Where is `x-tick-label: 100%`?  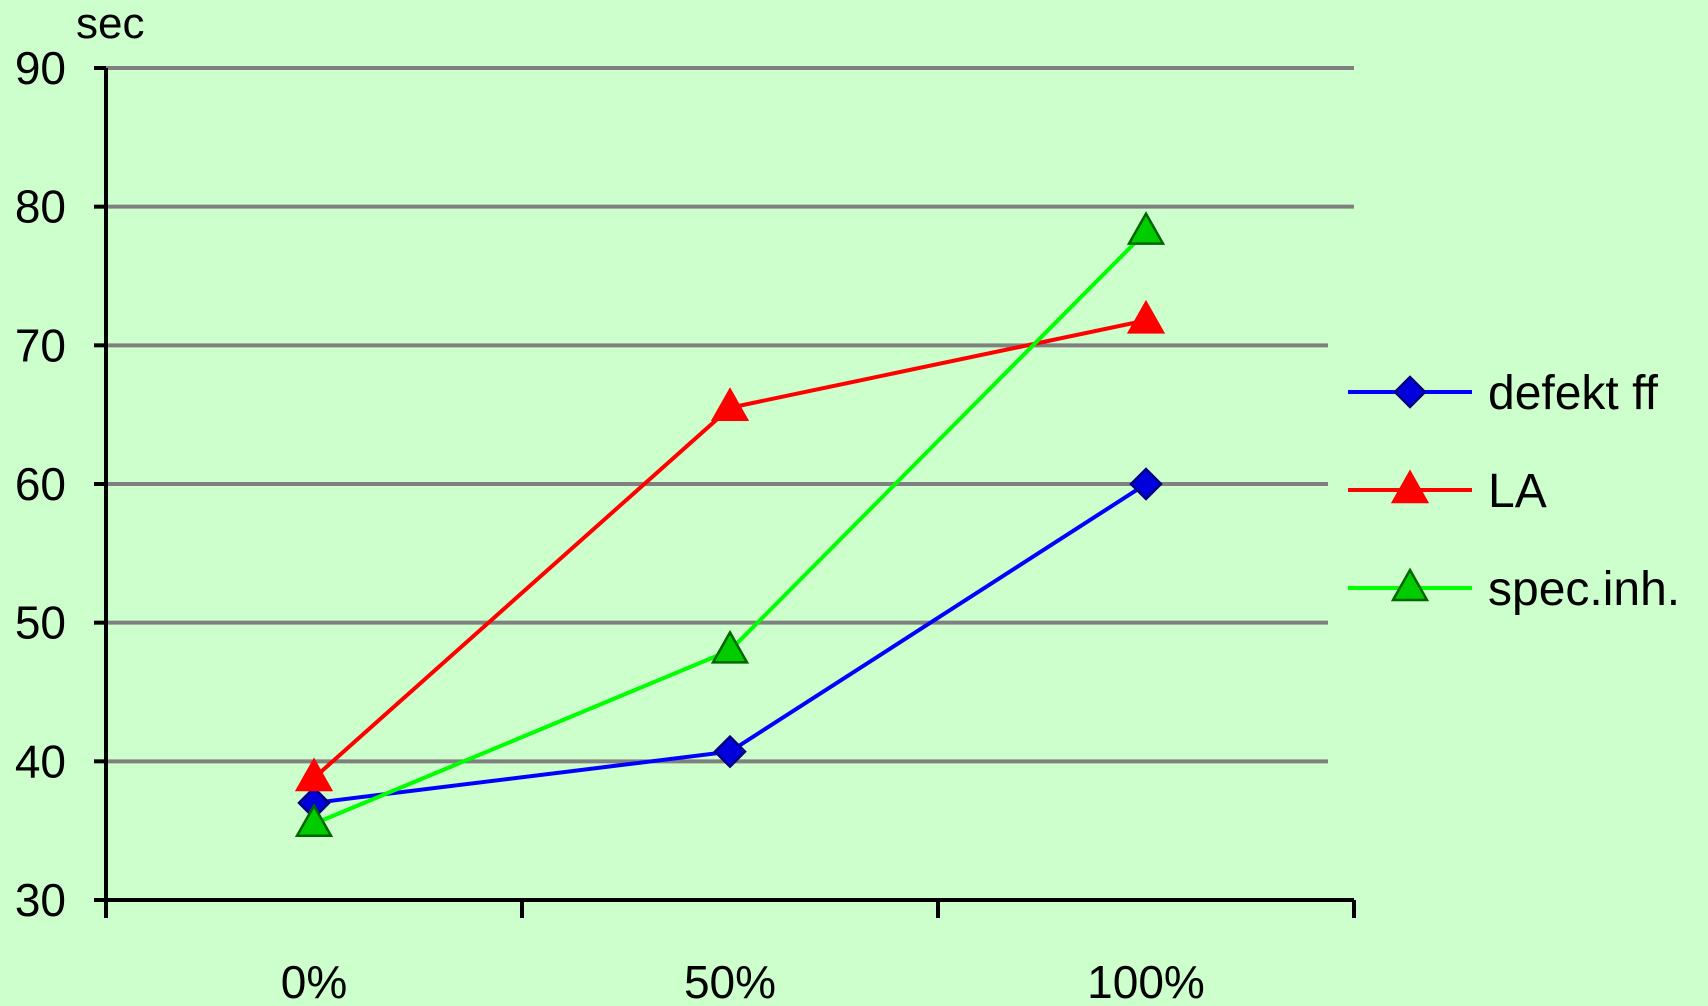 x-tick-label: 100% is located at coordinates (1146, 981).